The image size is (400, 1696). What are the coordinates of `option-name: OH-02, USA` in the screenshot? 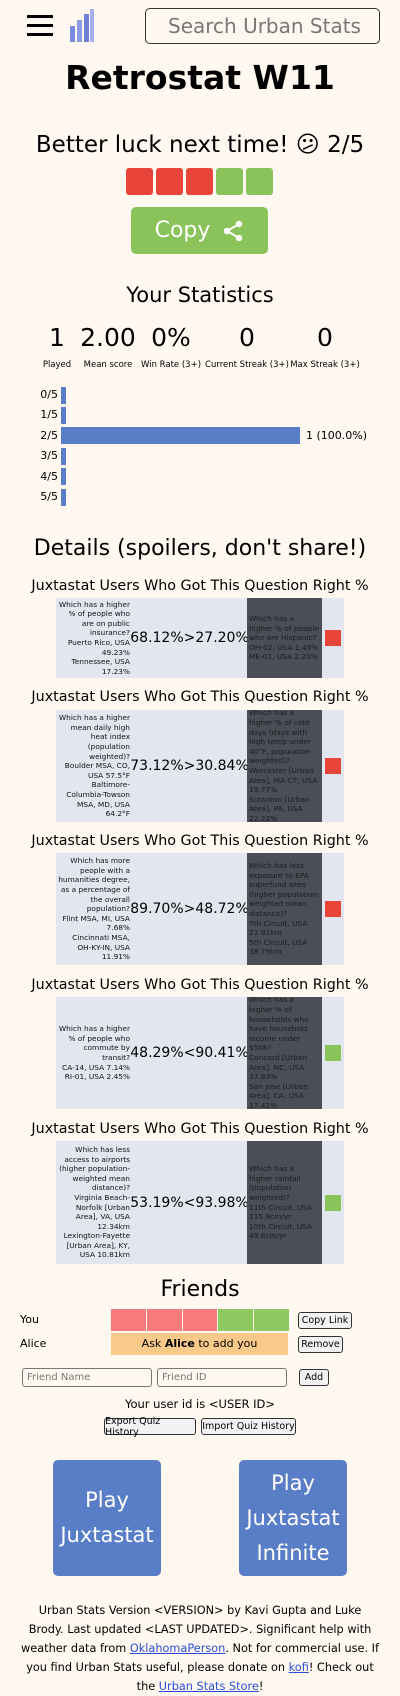 It's located at (271, 647).